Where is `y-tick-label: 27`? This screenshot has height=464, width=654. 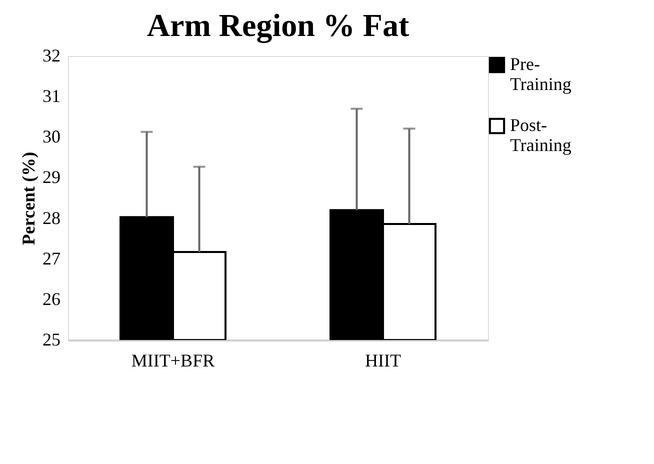
y-tick-label: 27 is located at coordinates (51, 258).